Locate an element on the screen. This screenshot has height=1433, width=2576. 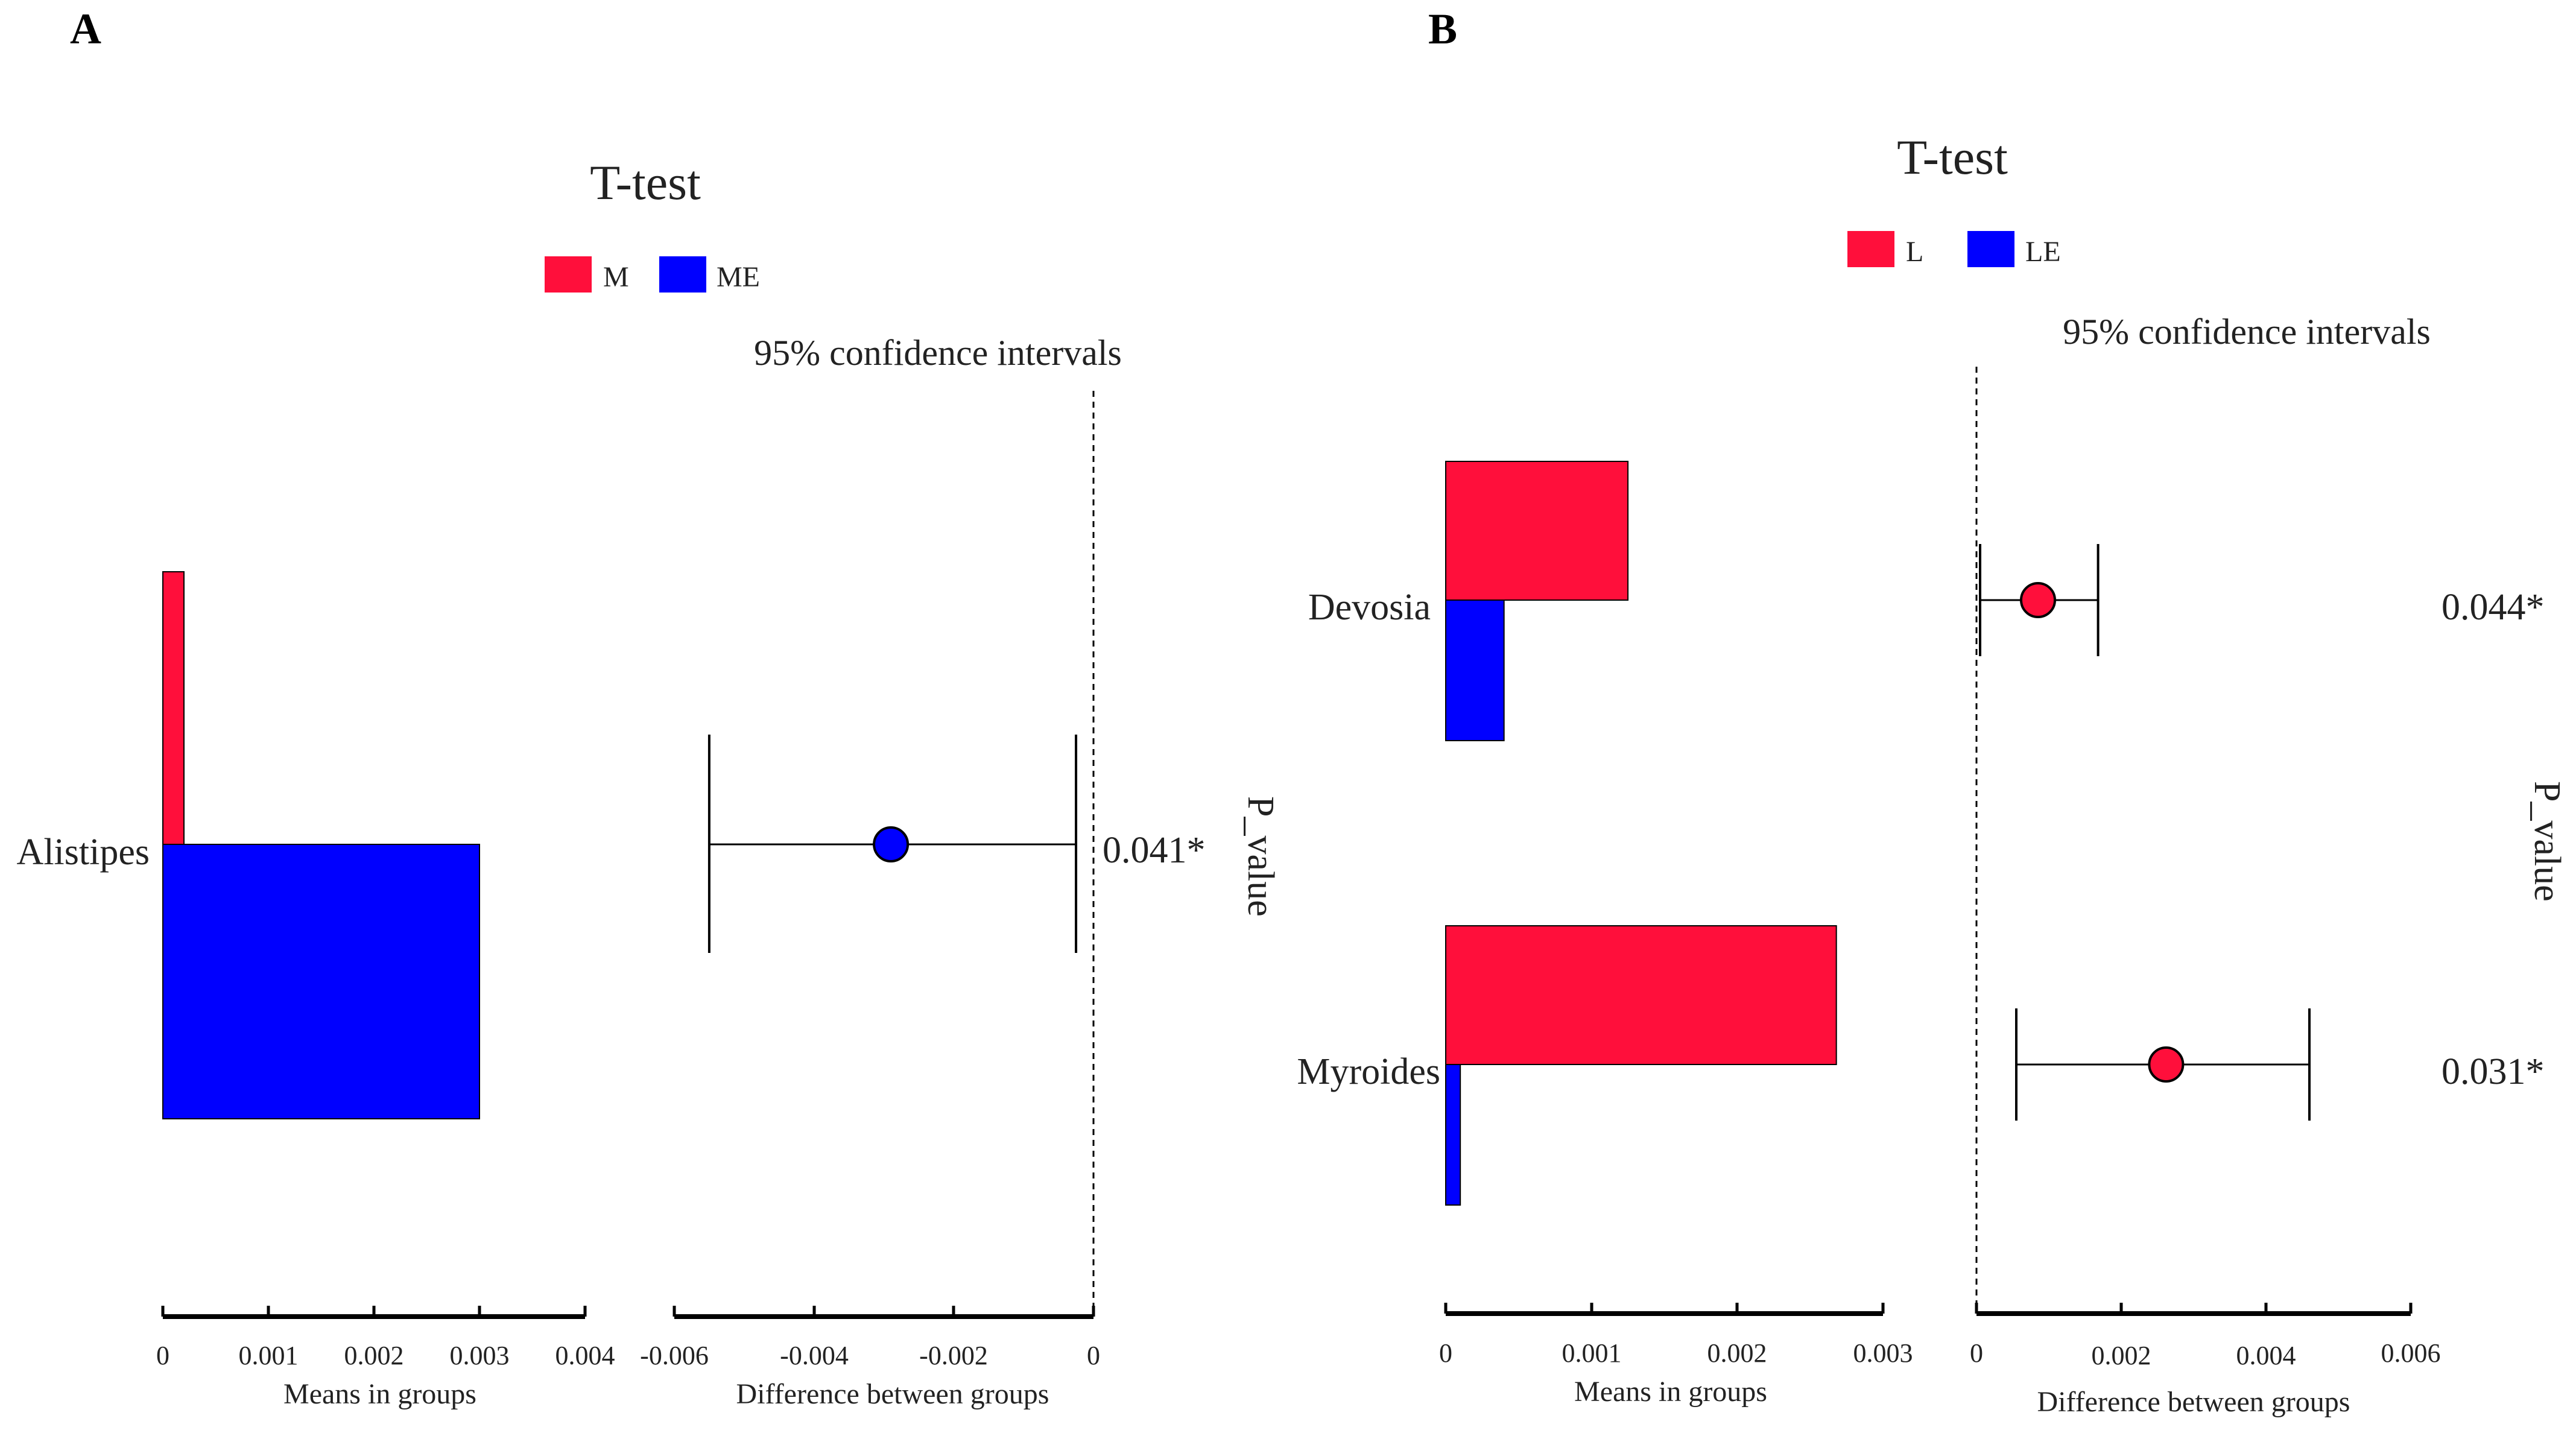
diff-tick-label: -0.002 is located at coordinates (953, 1356).